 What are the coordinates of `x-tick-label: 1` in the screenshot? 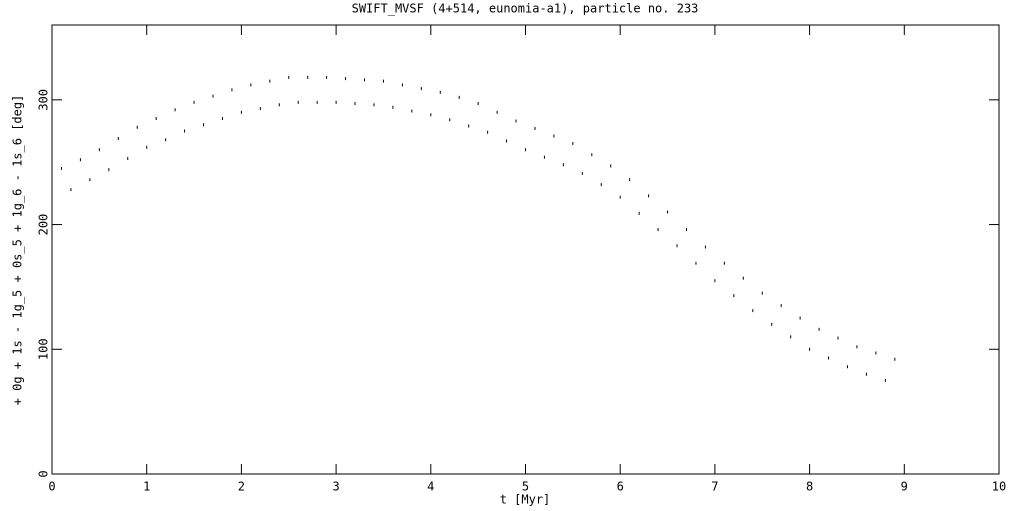 It's located at (146, 487).